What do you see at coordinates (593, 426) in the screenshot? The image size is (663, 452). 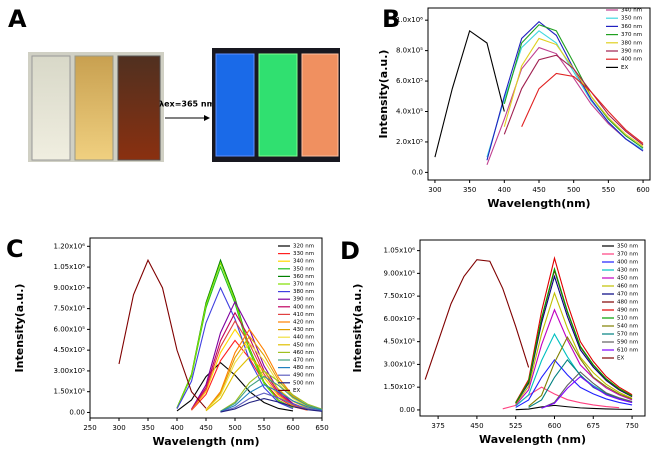 I see `x-tick-label: 675` at bounding box center [593, 426].